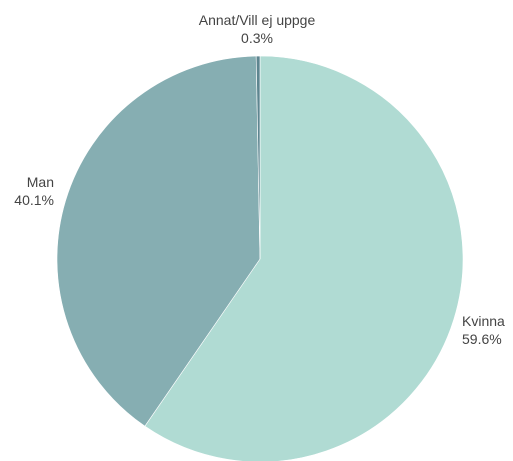 This screenshot has width=513, height=461. What do you see at coordinates (483, 330) in the screenshot?
I see `slice-label-kvinna: Kvinna 59.6%` at bounding box center [483, 330].